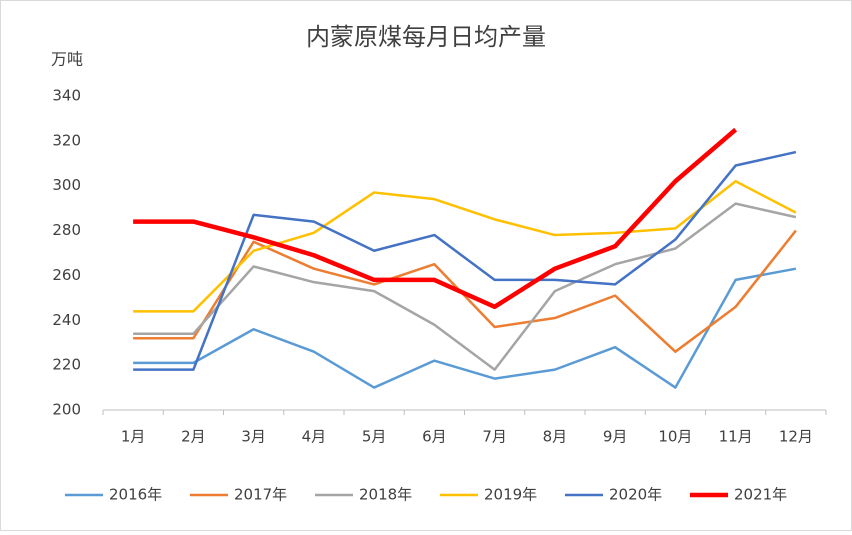 This screenshot has height=535, width=852. I want to click on x-tick-label: 8月, so click(555, 437).